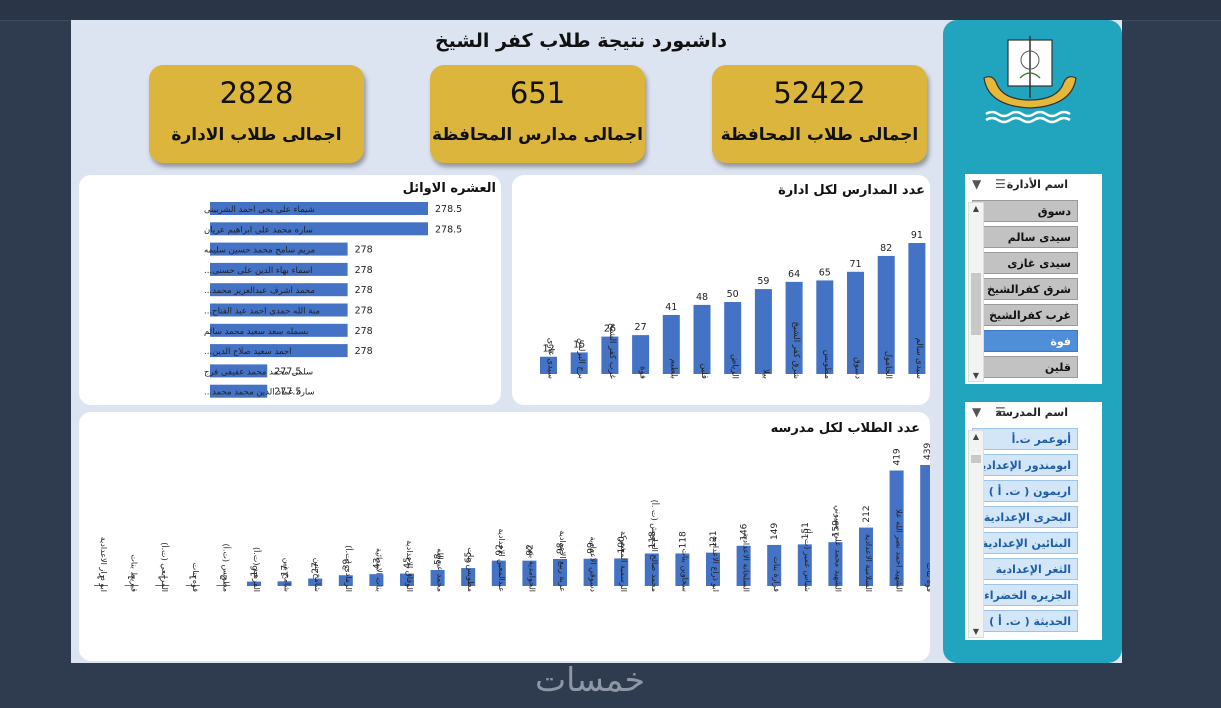  What do you see at coordinates (1025, 263) in the screenshot?
I see `slicer-admin-item: سيدى غازى` at bounding box center [1025, 263].